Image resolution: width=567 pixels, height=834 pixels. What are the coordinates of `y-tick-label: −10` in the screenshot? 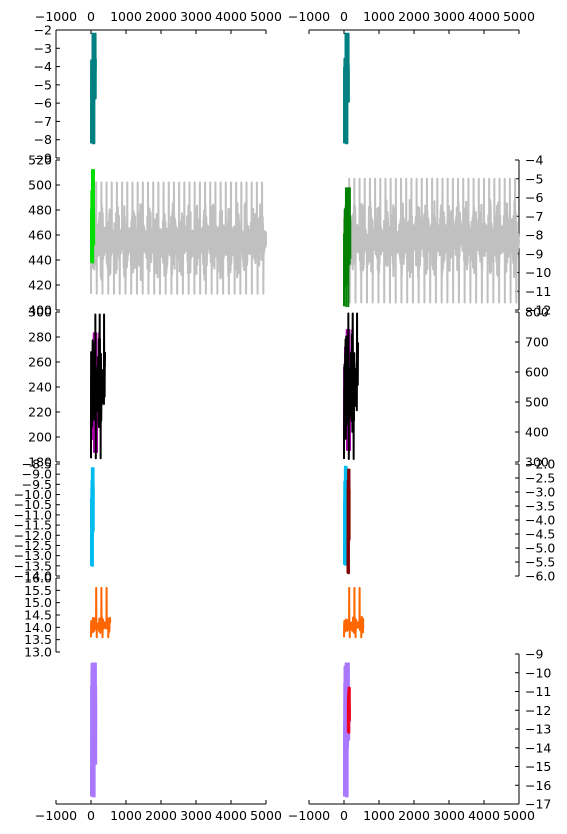 It's located at (538, 672).